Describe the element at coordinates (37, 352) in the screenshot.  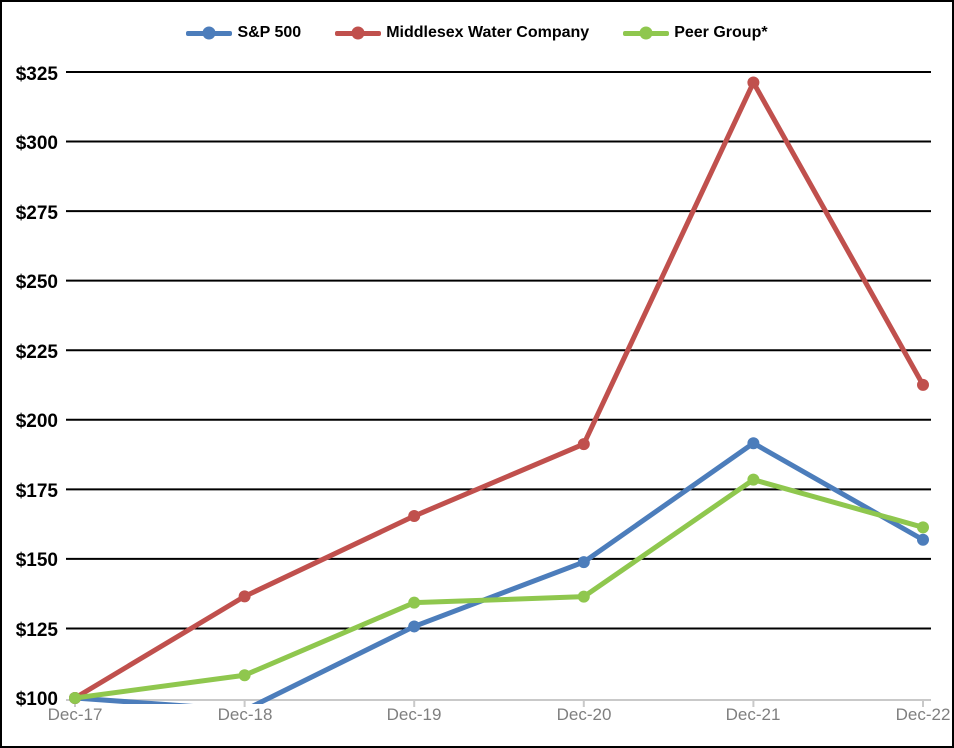
I see `y-axis-tick-label: $225` at that location.